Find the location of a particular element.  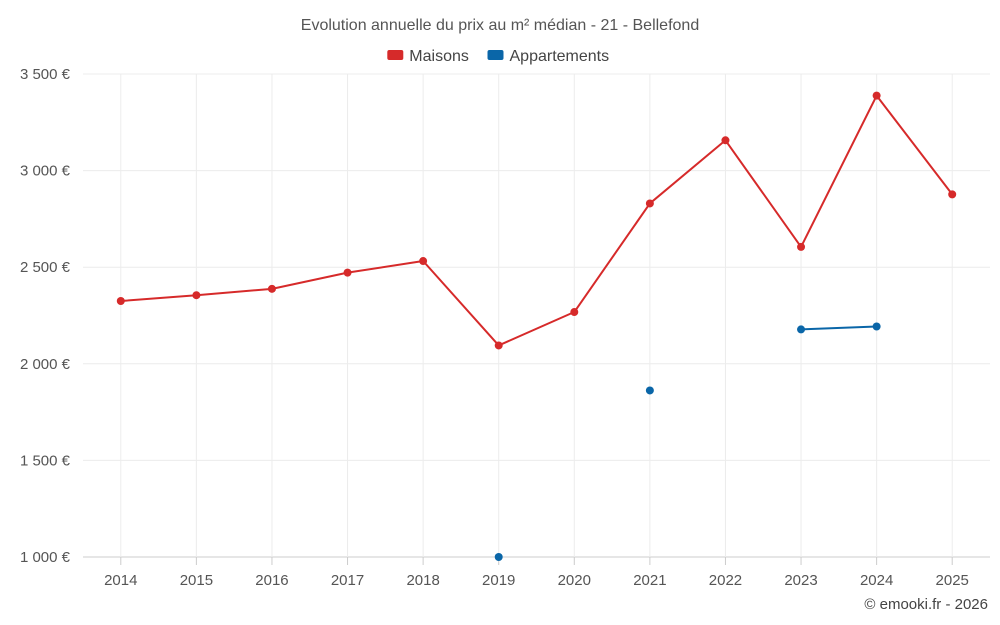

x-tick-label: 2016 is located at coordinates (271, 580).